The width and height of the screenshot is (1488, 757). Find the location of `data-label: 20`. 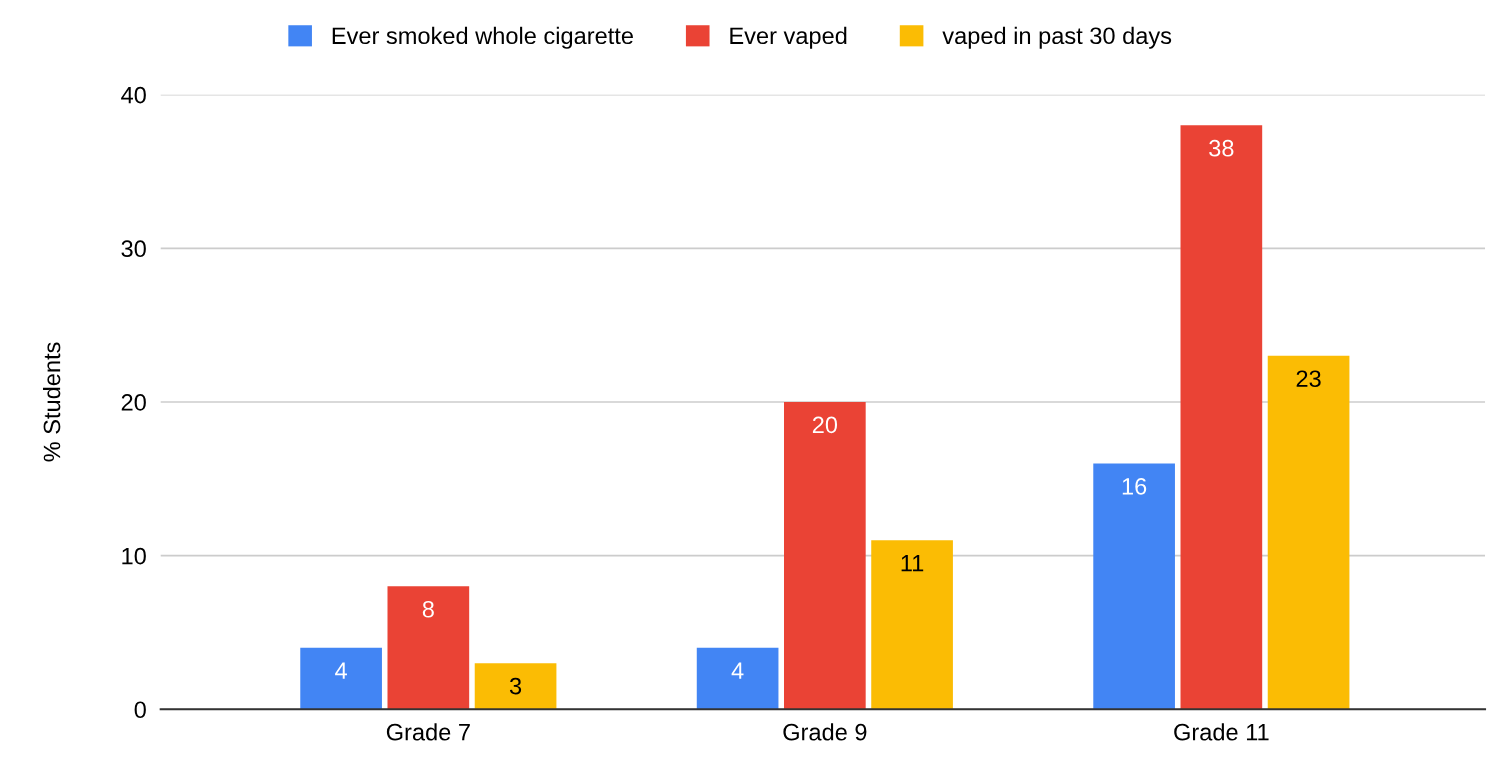

data-label: 20 is located at coordinates (825, 425).